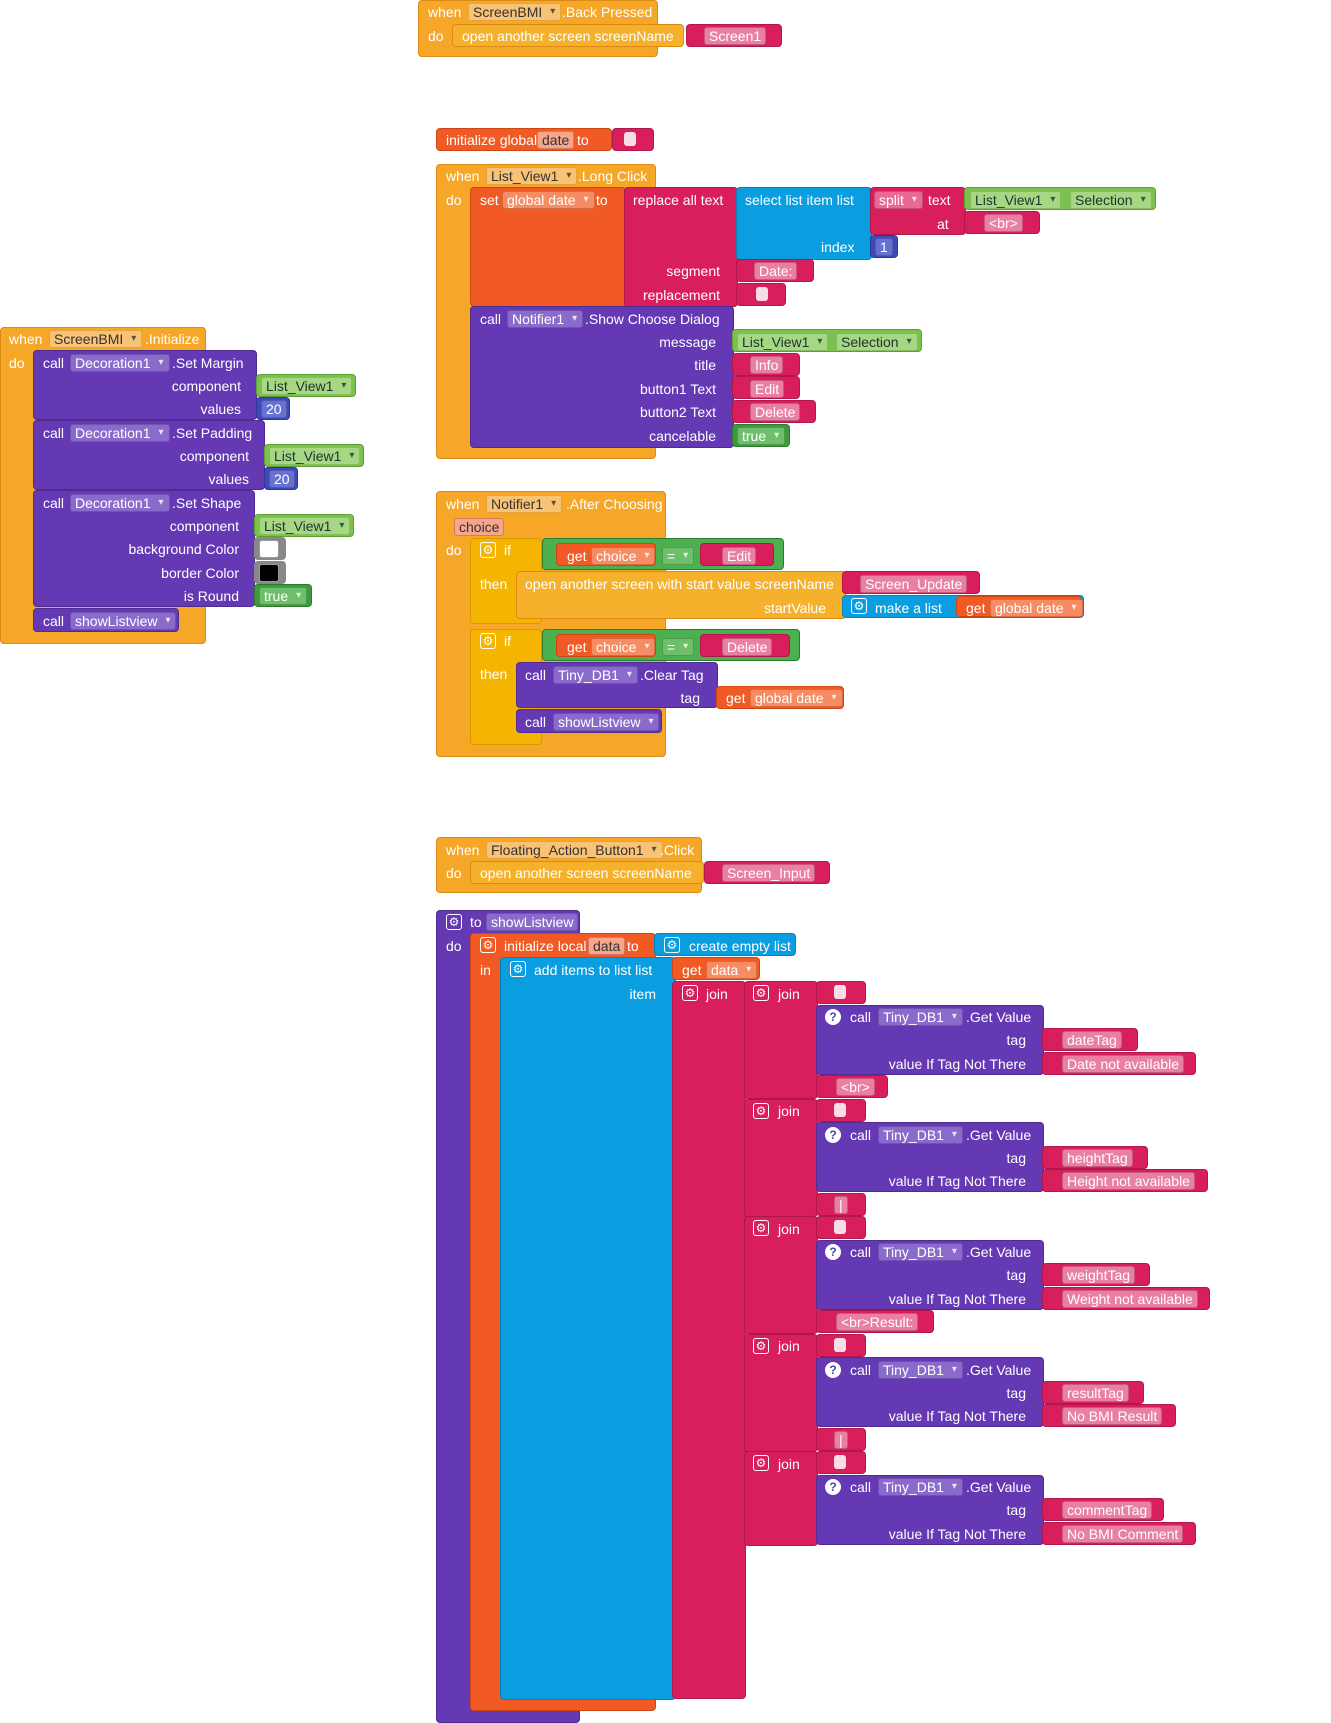 Image resolution: width=1331 pixels, height=1723 pixels. What do you see at coordinates (804, 223) in the screenshot?
I see `select-list-item-block` at bounding box center [804, 223].